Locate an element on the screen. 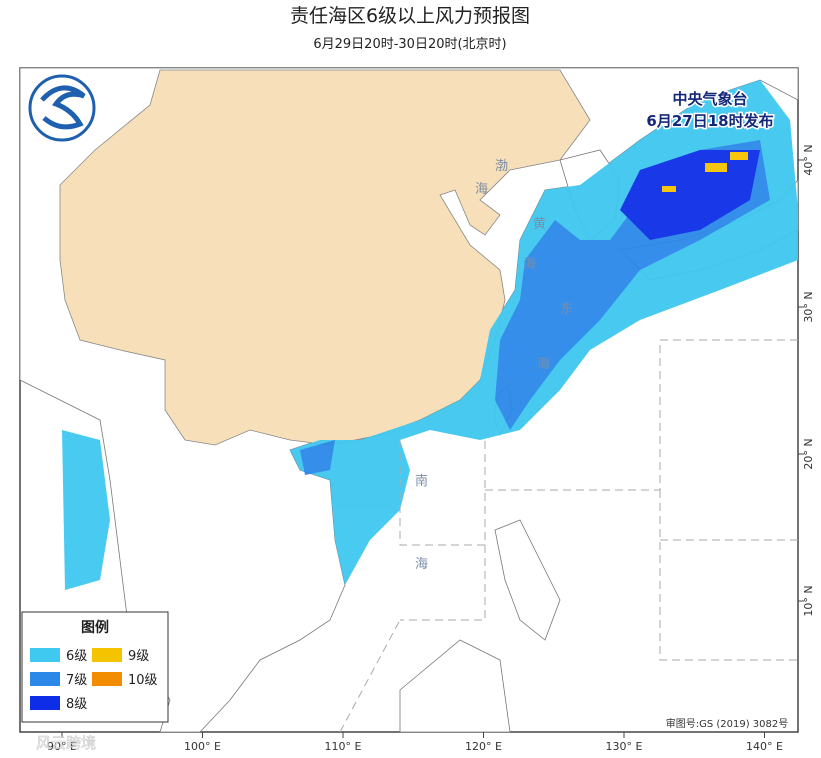  sea-label: 渤 is located at coordinates (501, 166).